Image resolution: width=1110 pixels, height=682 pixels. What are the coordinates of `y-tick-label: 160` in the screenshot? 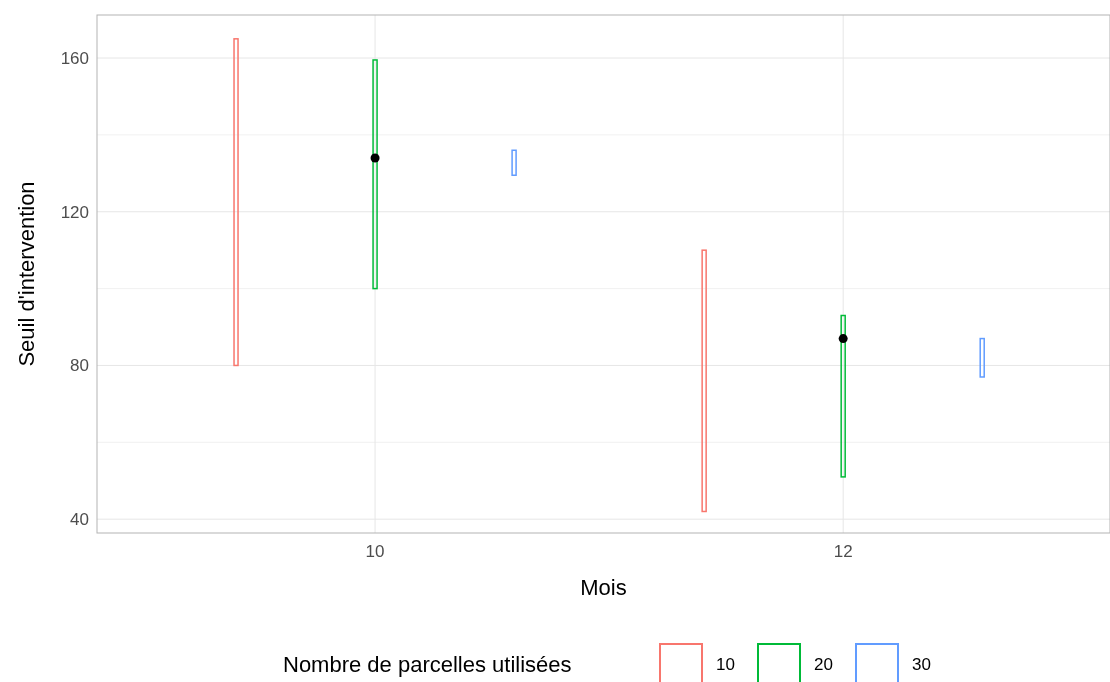 It's located at (74, 58).